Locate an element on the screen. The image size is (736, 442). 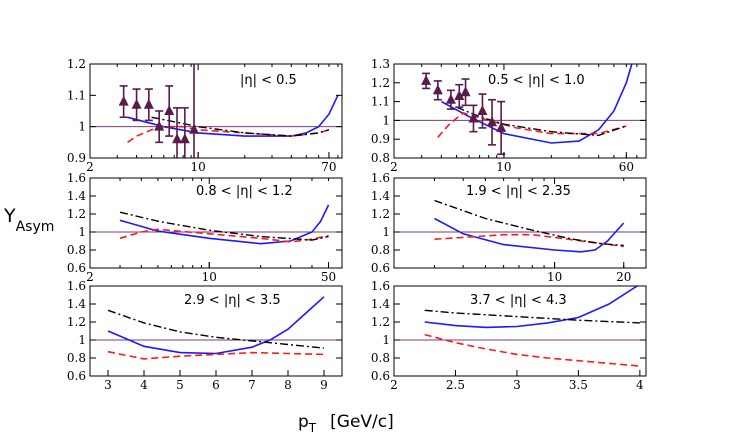
y-axis-label: YAsym is located at coordinates (28, 220).